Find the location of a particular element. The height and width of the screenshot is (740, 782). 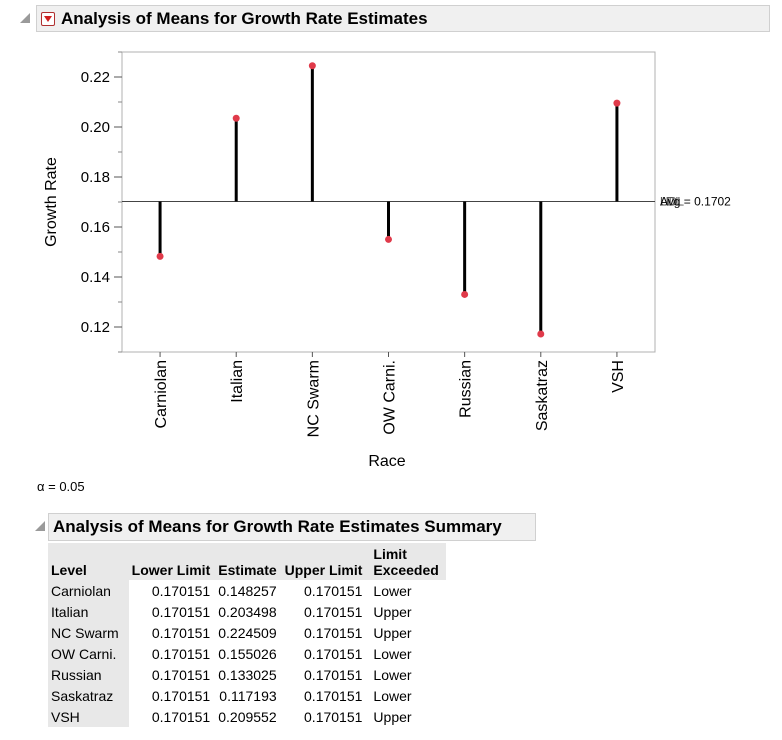

point-italian is located at coordinates (236, 118).